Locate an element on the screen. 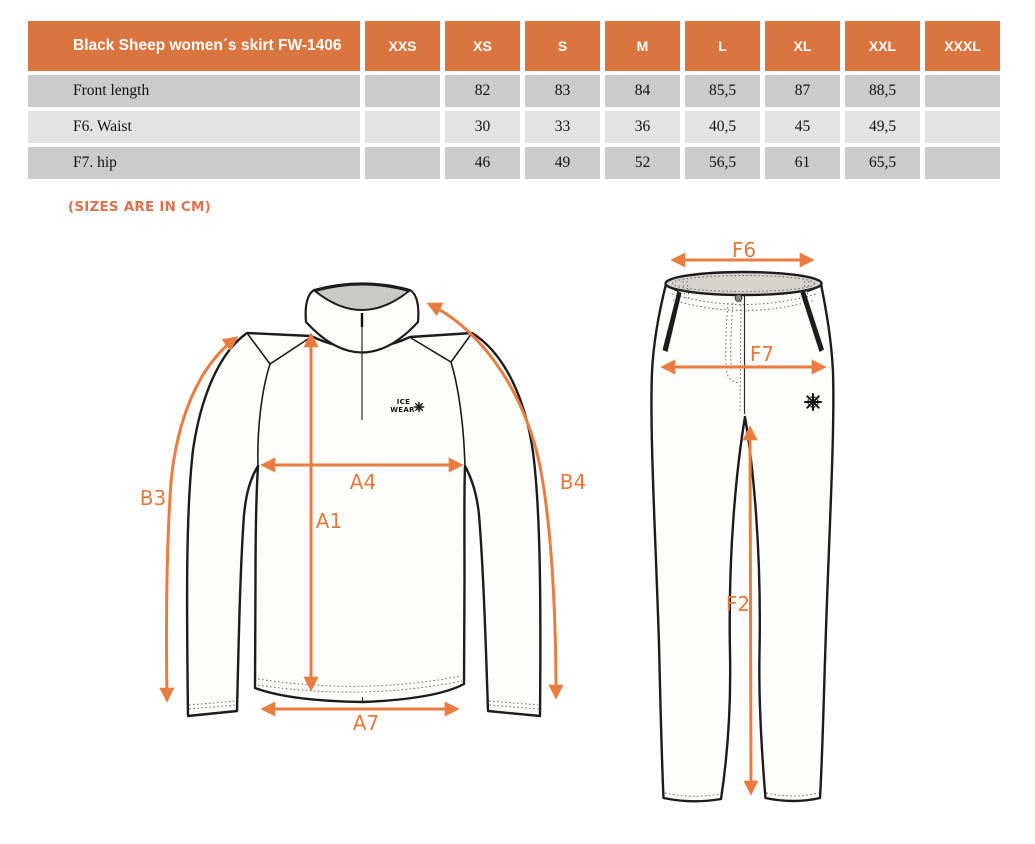 This screenshot has width=1035, height=844. label-f6: F6 is located at coordinates (744, 250).